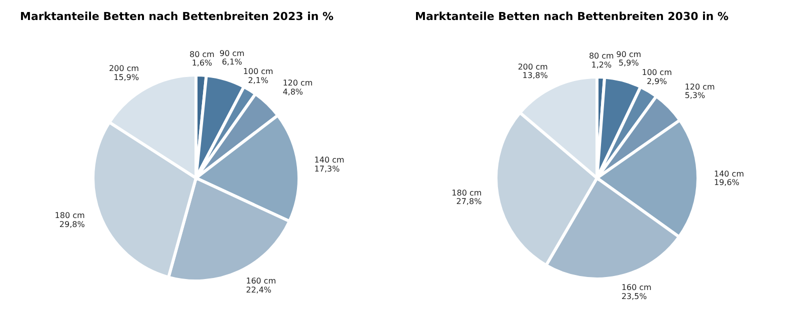 This screenshot has height=322, width=800. What do you see at coordinates (629, 63) in the screenshot?
I see `data-label: 5,9%` at bounding box center [629, 63].